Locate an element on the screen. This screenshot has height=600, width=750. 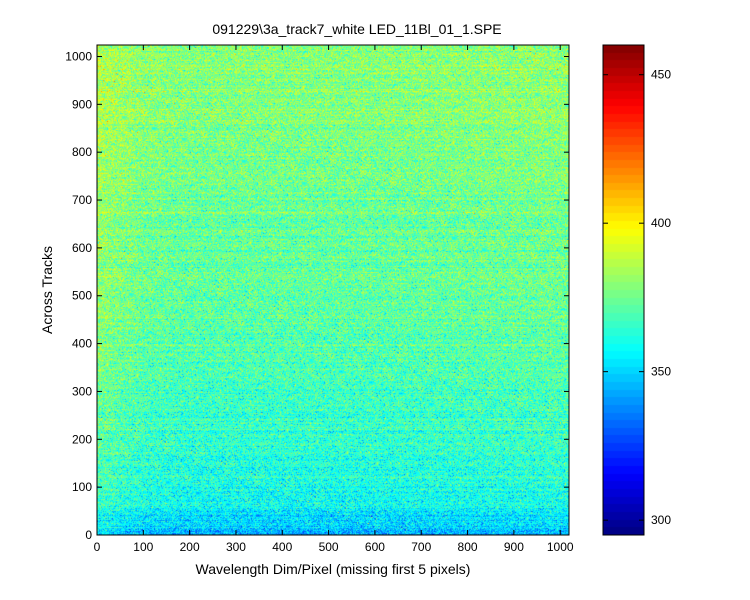
x-tick-label: 900 is located at coordinates (514, 547).